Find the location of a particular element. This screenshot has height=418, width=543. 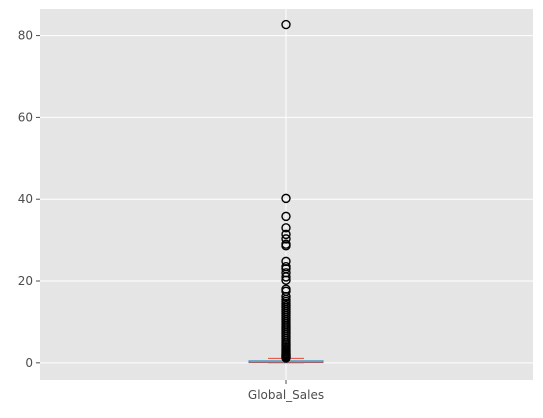

x-tick-label: Global_Sales is located at coordinates (286, 395).